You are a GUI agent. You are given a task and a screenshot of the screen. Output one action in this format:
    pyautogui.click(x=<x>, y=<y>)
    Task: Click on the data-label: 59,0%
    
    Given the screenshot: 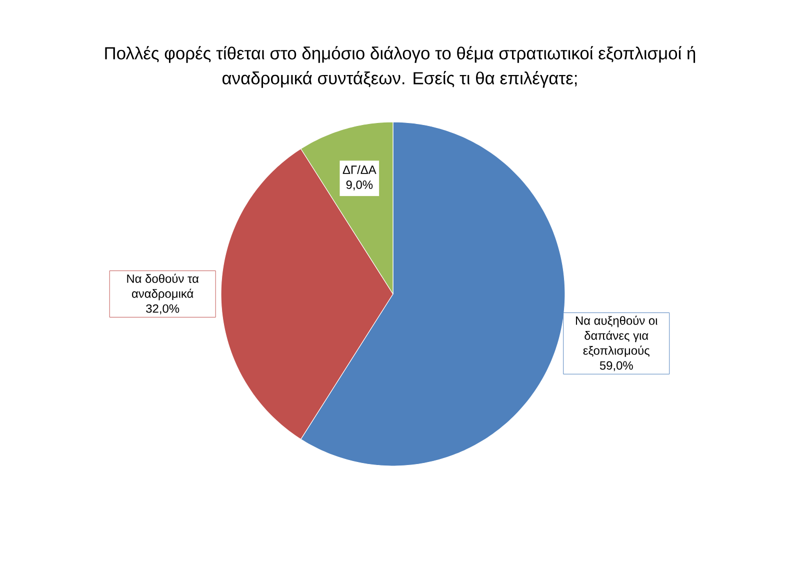 What is the action you would take?
    pyautogui.click(x=616, y=366)
    